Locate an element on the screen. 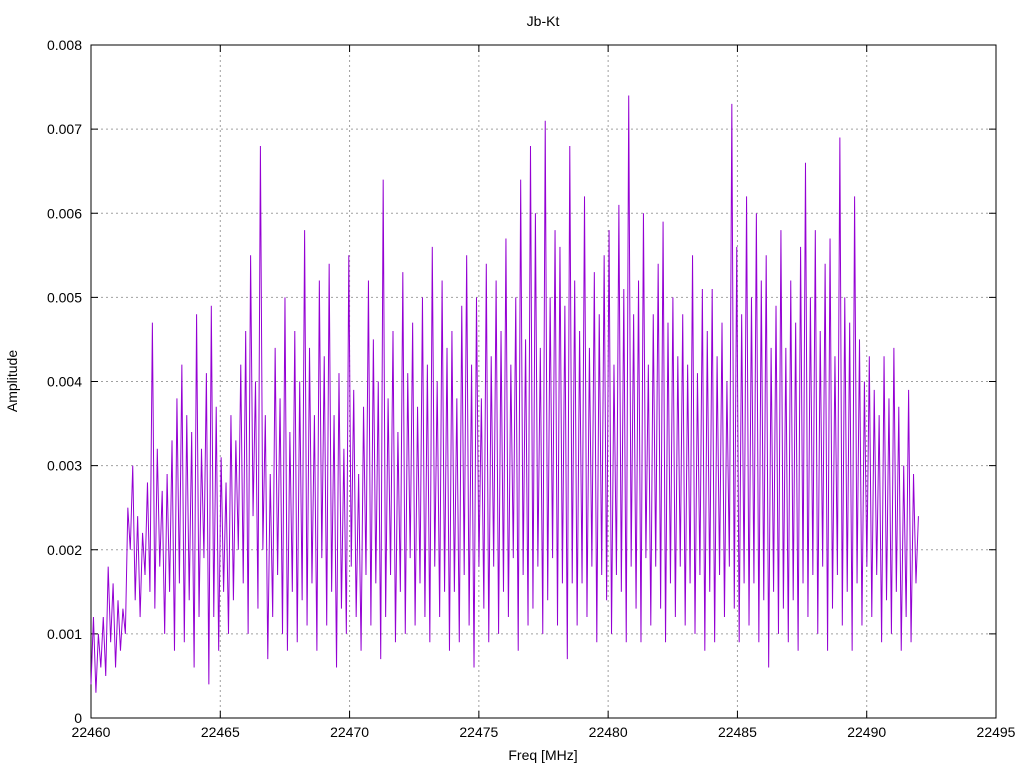 This screenshot has height=768, width=1024. y-tick-label: 0.003 is located at coordinates (64, 466).